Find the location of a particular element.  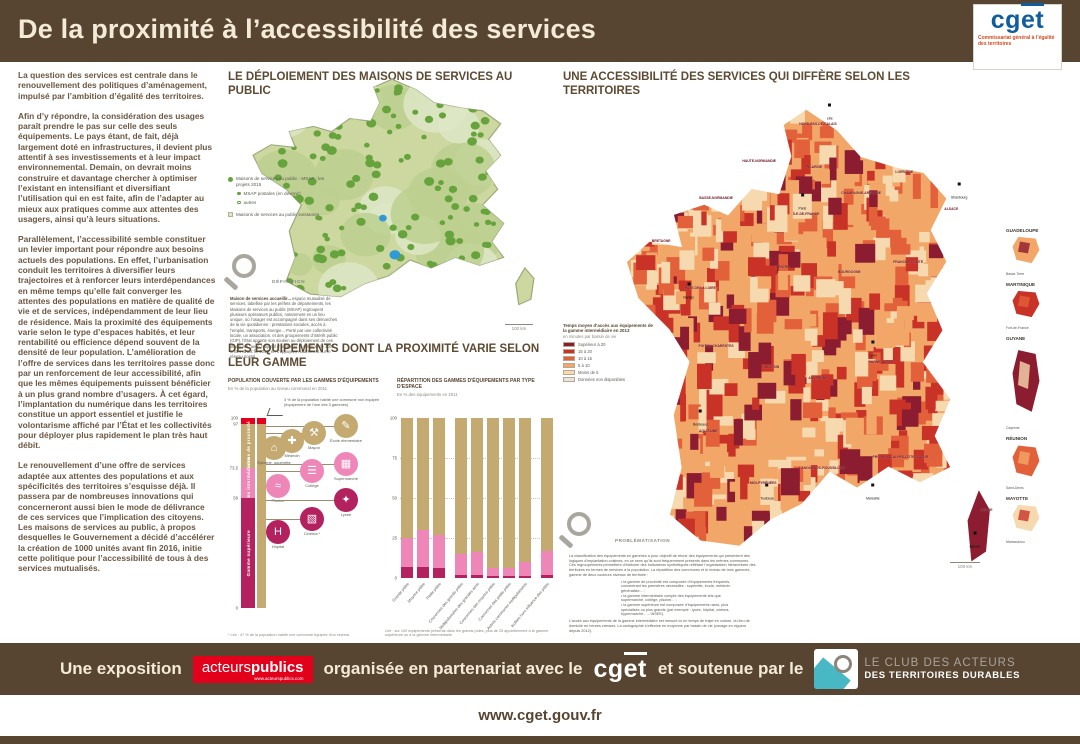

access-legend-item: Données non disponibles is located at coordinates (609, 379).